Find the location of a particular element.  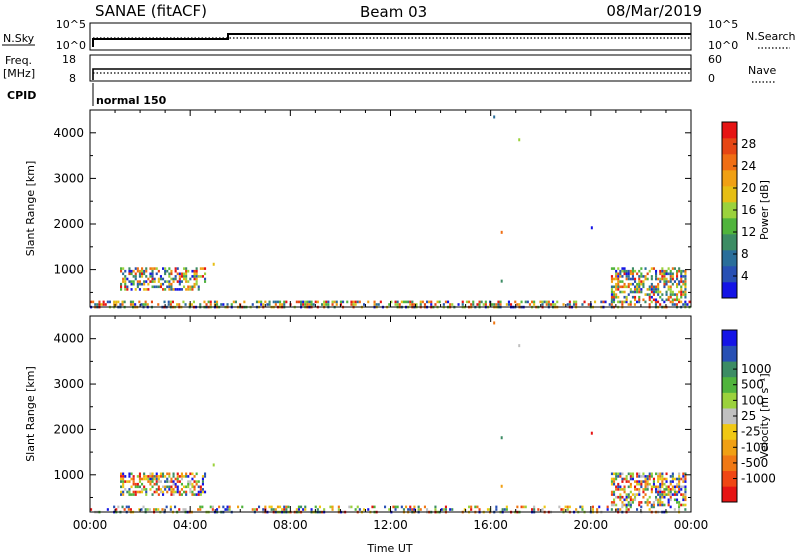

nave-label: Nave is located at coordinates (762, 70).